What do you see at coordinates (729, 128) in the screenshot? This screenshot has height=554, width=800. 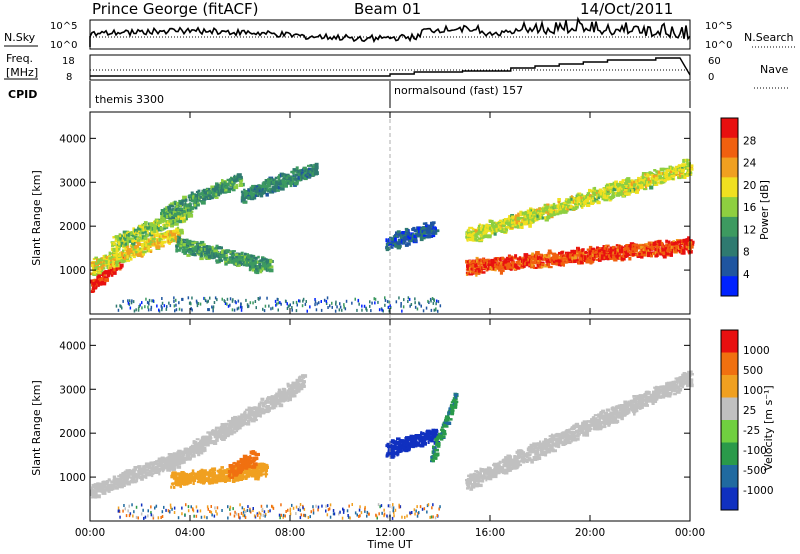 I see `colorbar-cell` at bounding box center [729, 128].